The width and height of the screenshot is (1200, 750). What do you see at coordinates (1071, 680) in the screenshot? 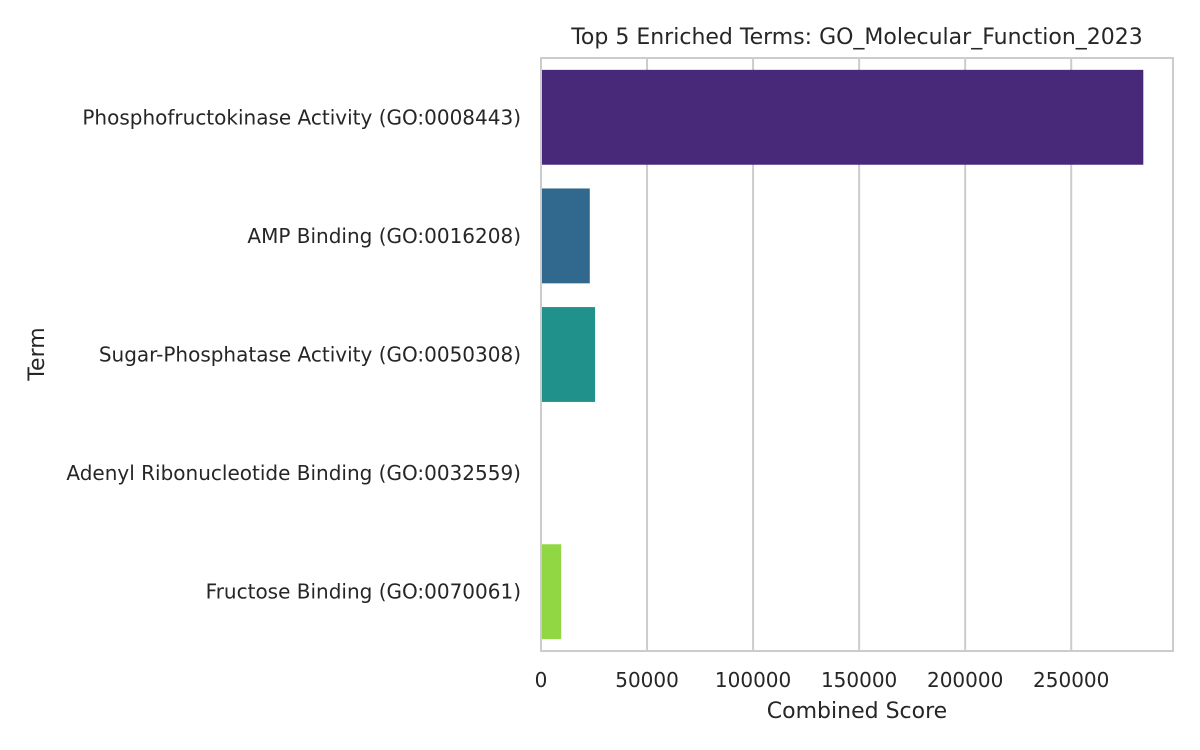
I see `x-tick-label: 250000` at bounding box center [1071, 680].